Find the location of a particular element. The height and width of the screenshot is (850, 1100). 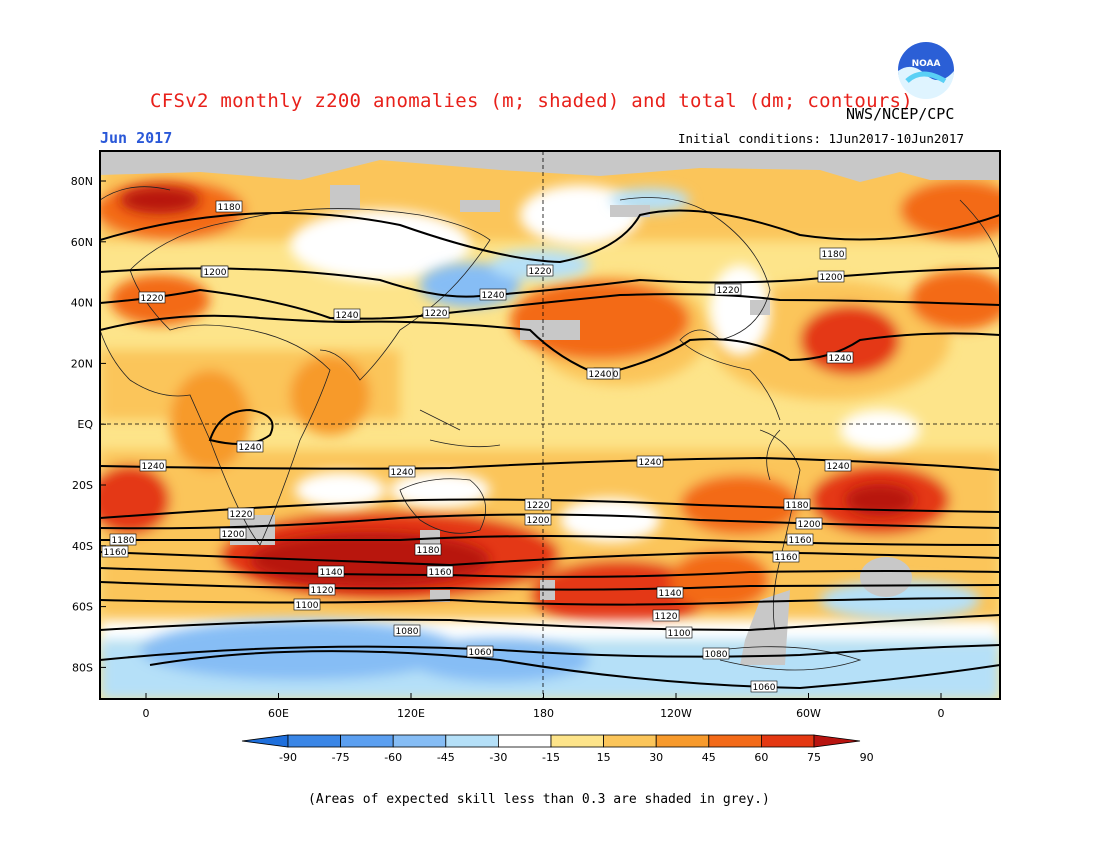

colorbar-tick: 75 is located at coordinates (814, 757).